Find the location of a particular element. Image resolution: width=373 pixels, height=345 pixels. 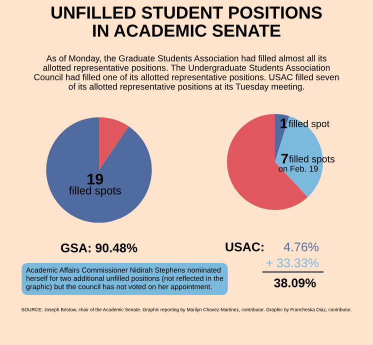

slice-label: 19 filled spots is located at coordinates (95, 185).